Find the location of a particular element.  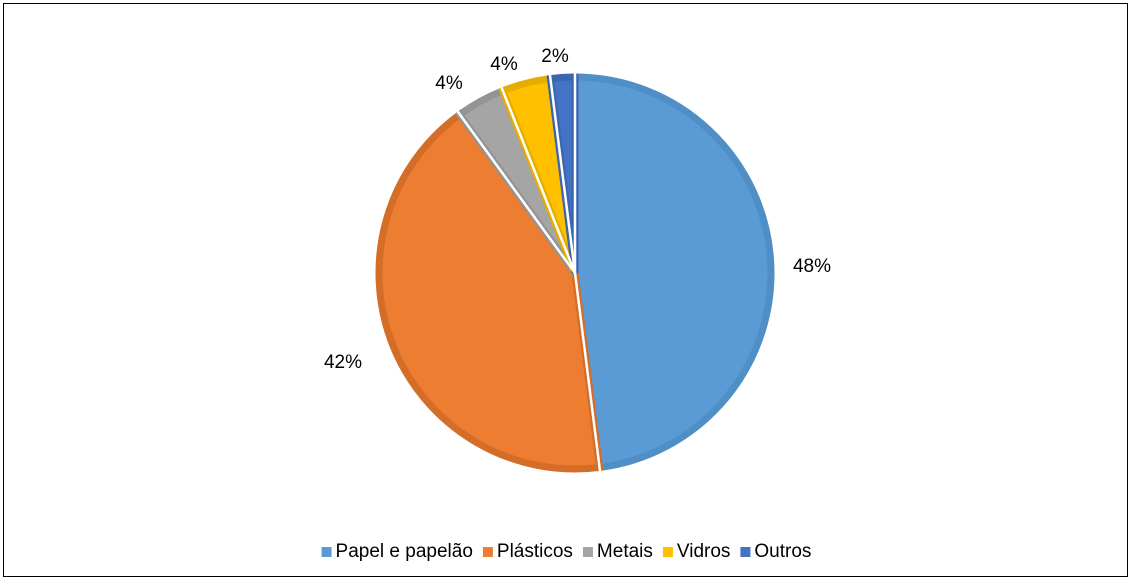

legend-item-outros: Outros is located at coordinates (775, 551).